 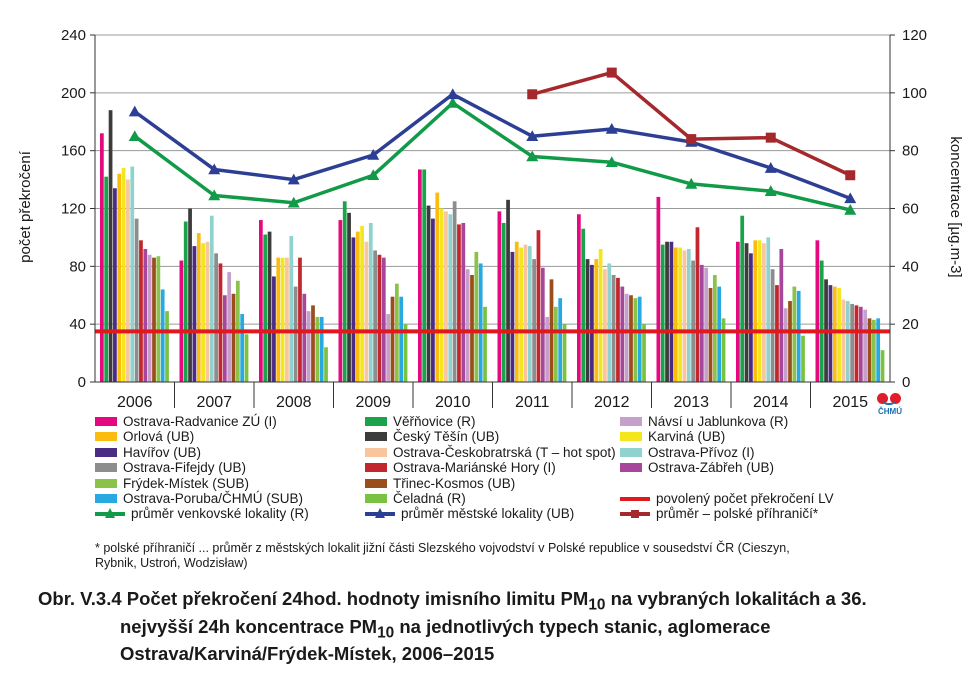 What do you see at coordinates (771, 402) in the screenshot?
I see `x-tick-label: 2014` at bounding box center [771, 402].